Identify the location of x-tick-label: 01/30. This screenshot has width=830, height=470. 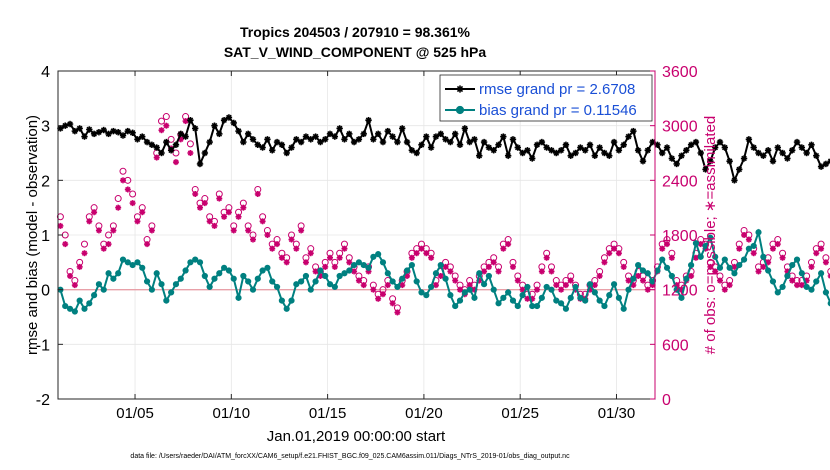
(617, 413).